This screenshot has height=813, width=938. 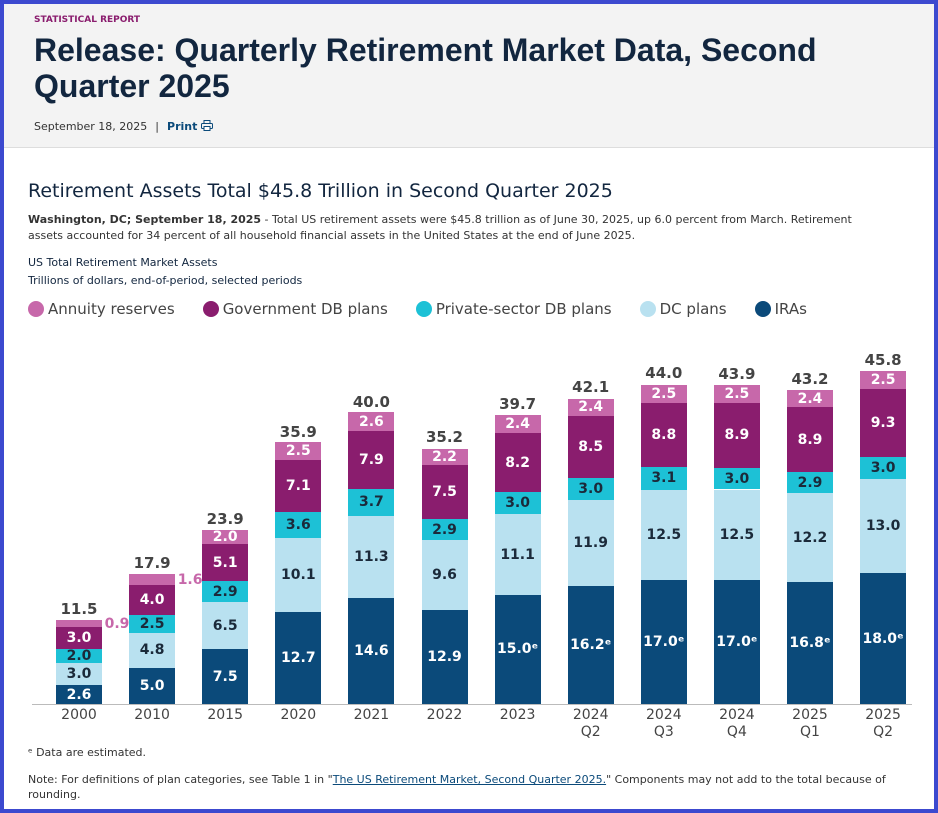 I want to click on value-label: 5.0, so click(x=152, y=685).